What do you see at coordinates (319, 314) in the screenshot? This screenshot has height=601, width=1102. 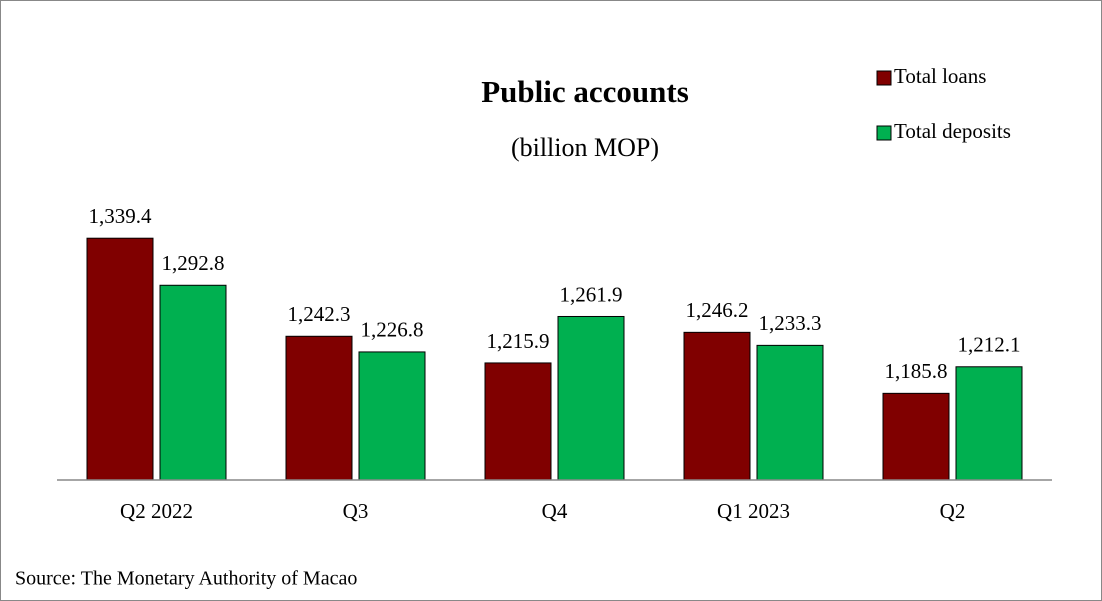 I see `value-label: 1,242.3` at bounding box center [319, 314].